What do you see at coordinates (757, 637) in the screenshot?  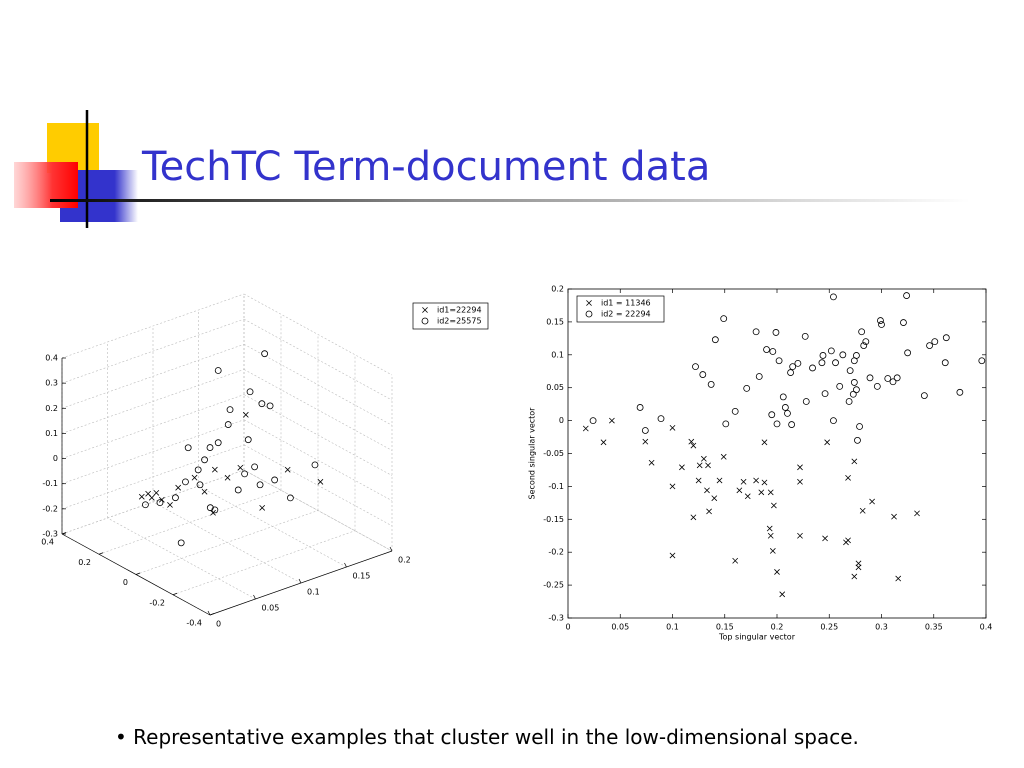 I see `x-axis-label: Top singular vector` at bounding box center [757, 637].